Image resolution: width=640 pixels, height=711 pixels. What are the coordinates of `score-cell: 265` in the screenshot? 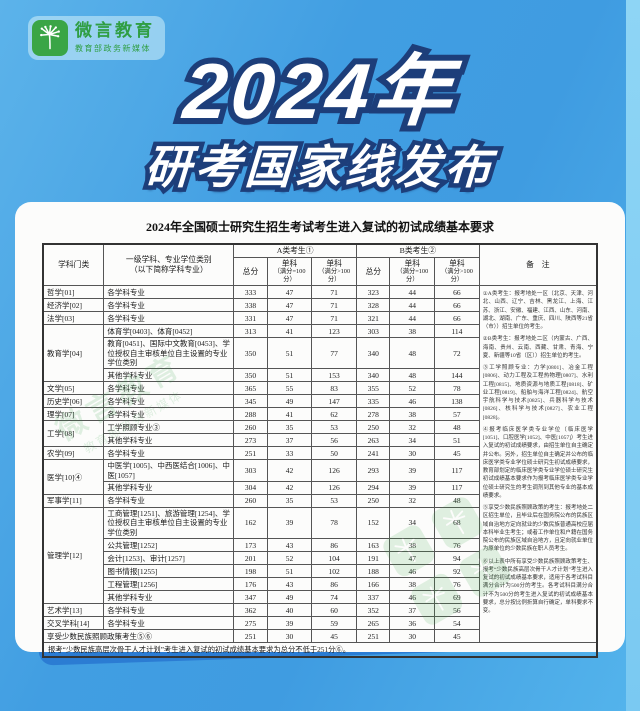 It's located at (373, 623).